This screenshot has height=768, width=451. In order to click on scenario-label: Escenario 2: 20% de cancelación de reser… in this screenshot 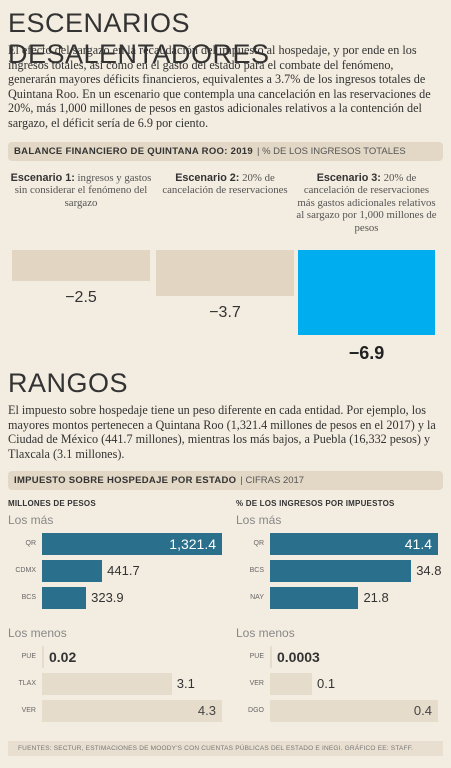, I will do `click(225, 184)`.